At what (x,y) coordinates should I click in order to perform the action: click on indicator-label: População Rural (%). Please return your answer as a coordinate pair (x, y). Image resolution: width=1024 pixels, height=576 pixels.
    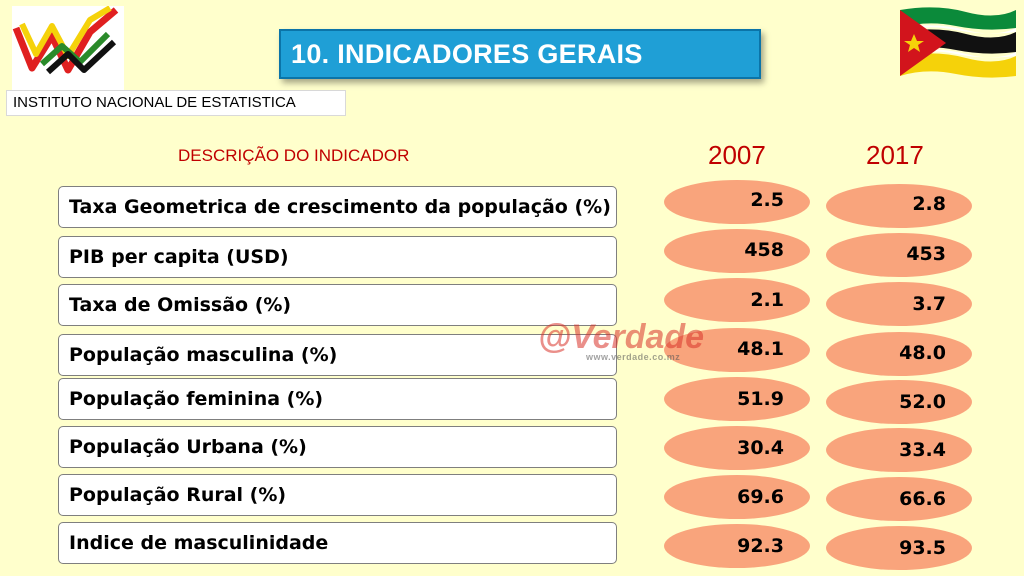
    Looking at the image, I should click on (337, 495).